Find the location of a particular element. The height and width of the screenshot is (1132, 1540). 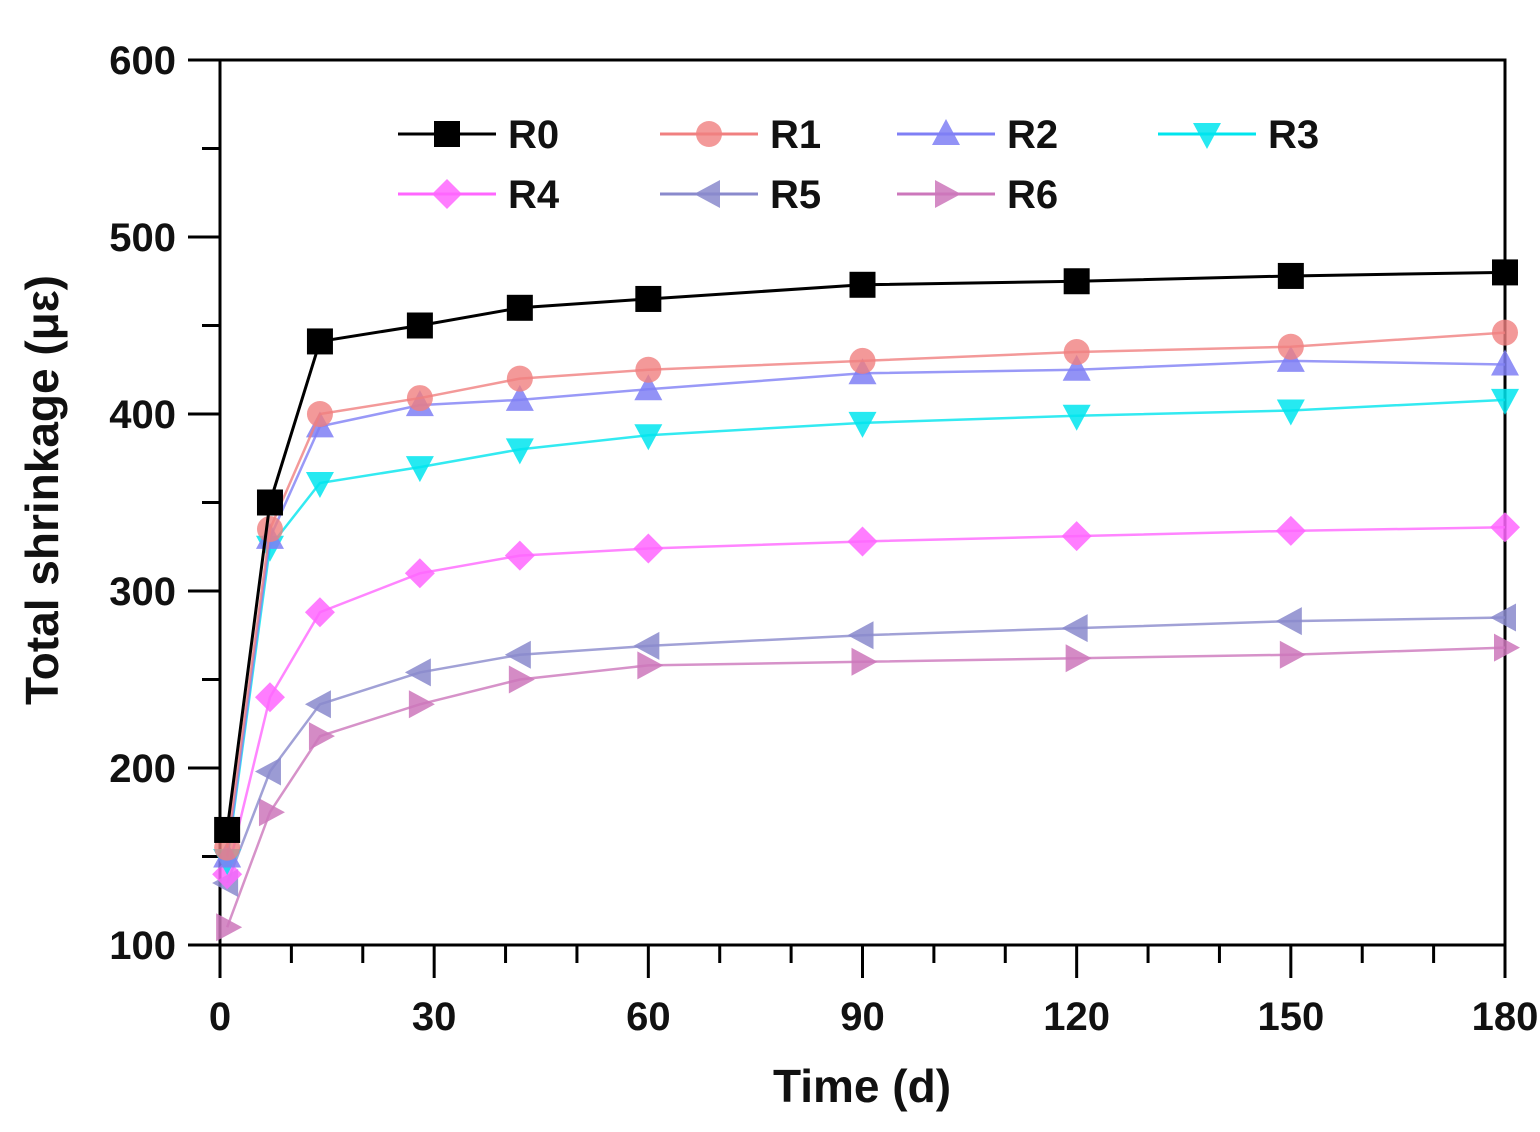

x-tick-label: 90 is located at coordinates (862, 1017).